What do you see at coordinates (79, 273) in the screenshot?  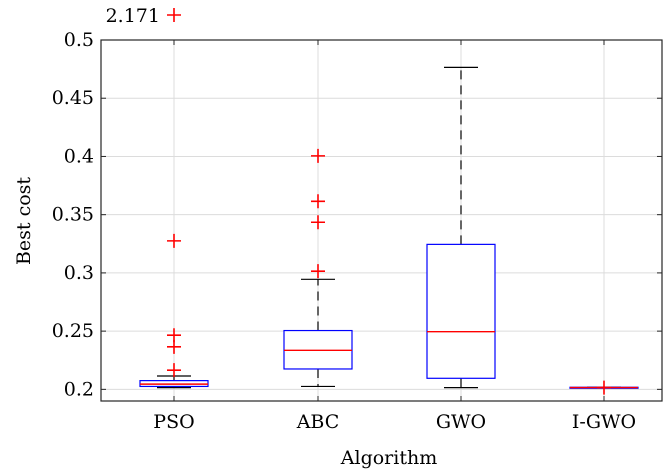 I see `y-tick-label: 0.3` at bounding box center [79, 273].